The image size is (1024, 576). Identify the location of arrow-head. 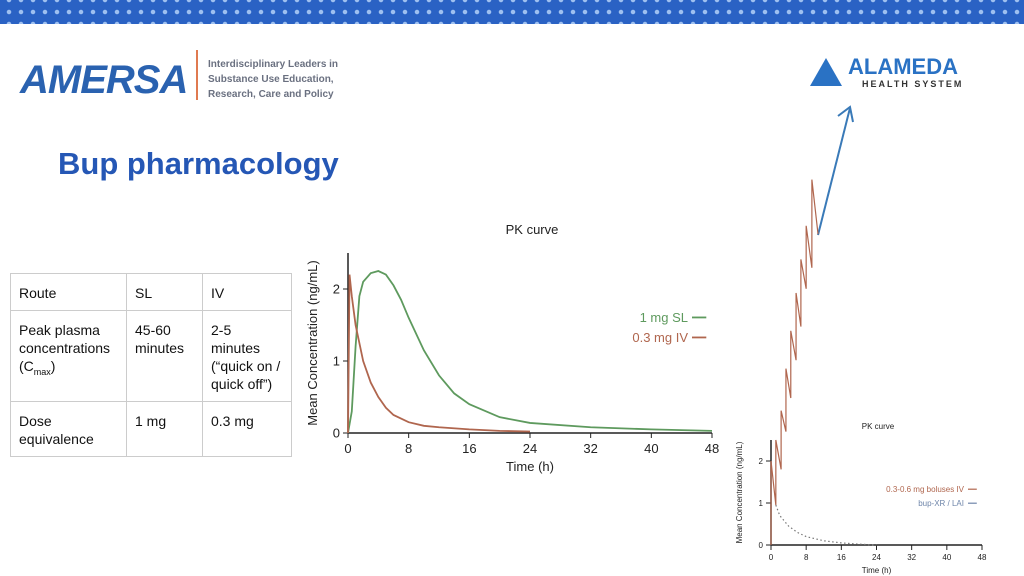
(845, 114).